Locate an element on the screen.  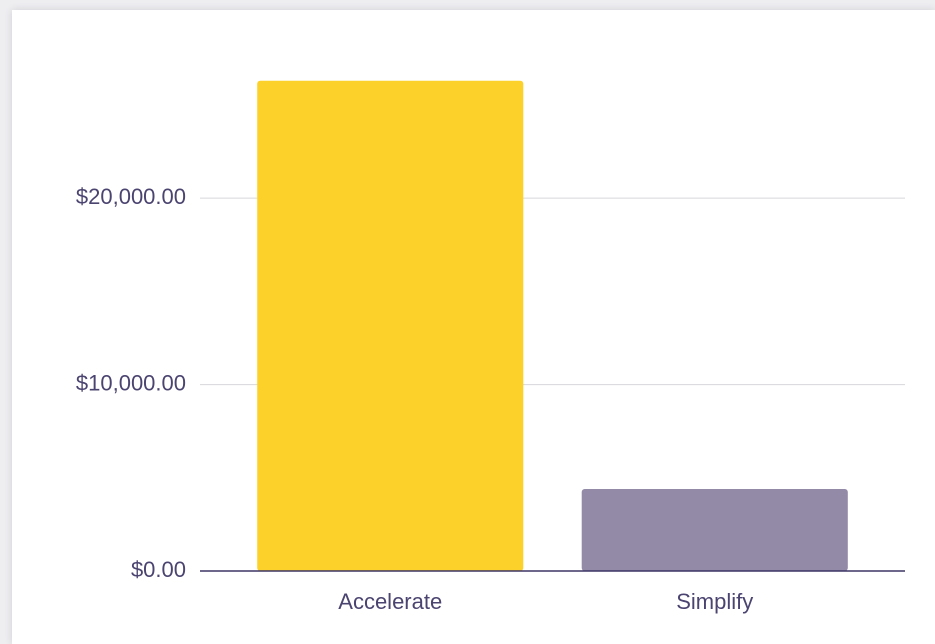
y-tick-label: $0.00 is located at coordinates (158, 569).